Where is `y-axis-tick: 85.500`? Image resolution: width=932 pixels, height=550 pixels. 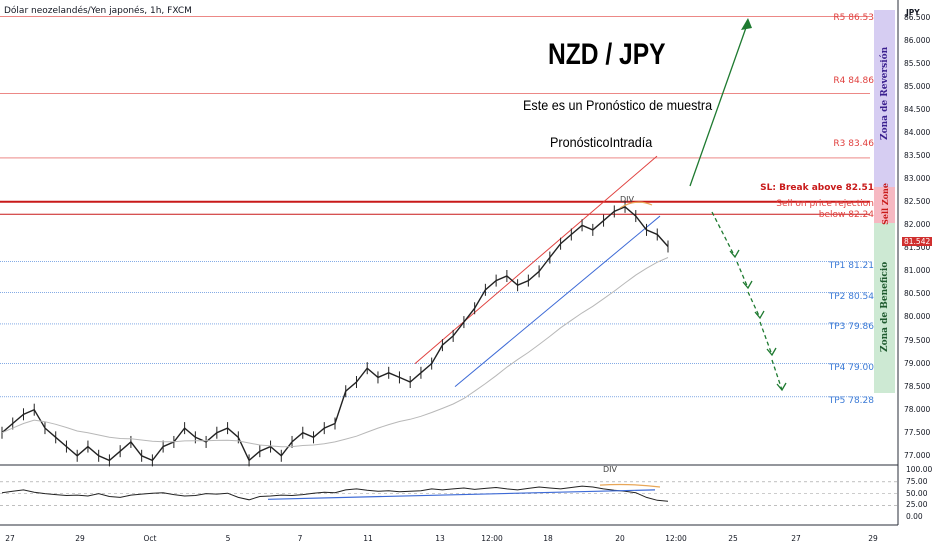
y-axis-tick: 85.500 is located at coordinates (917, 63).